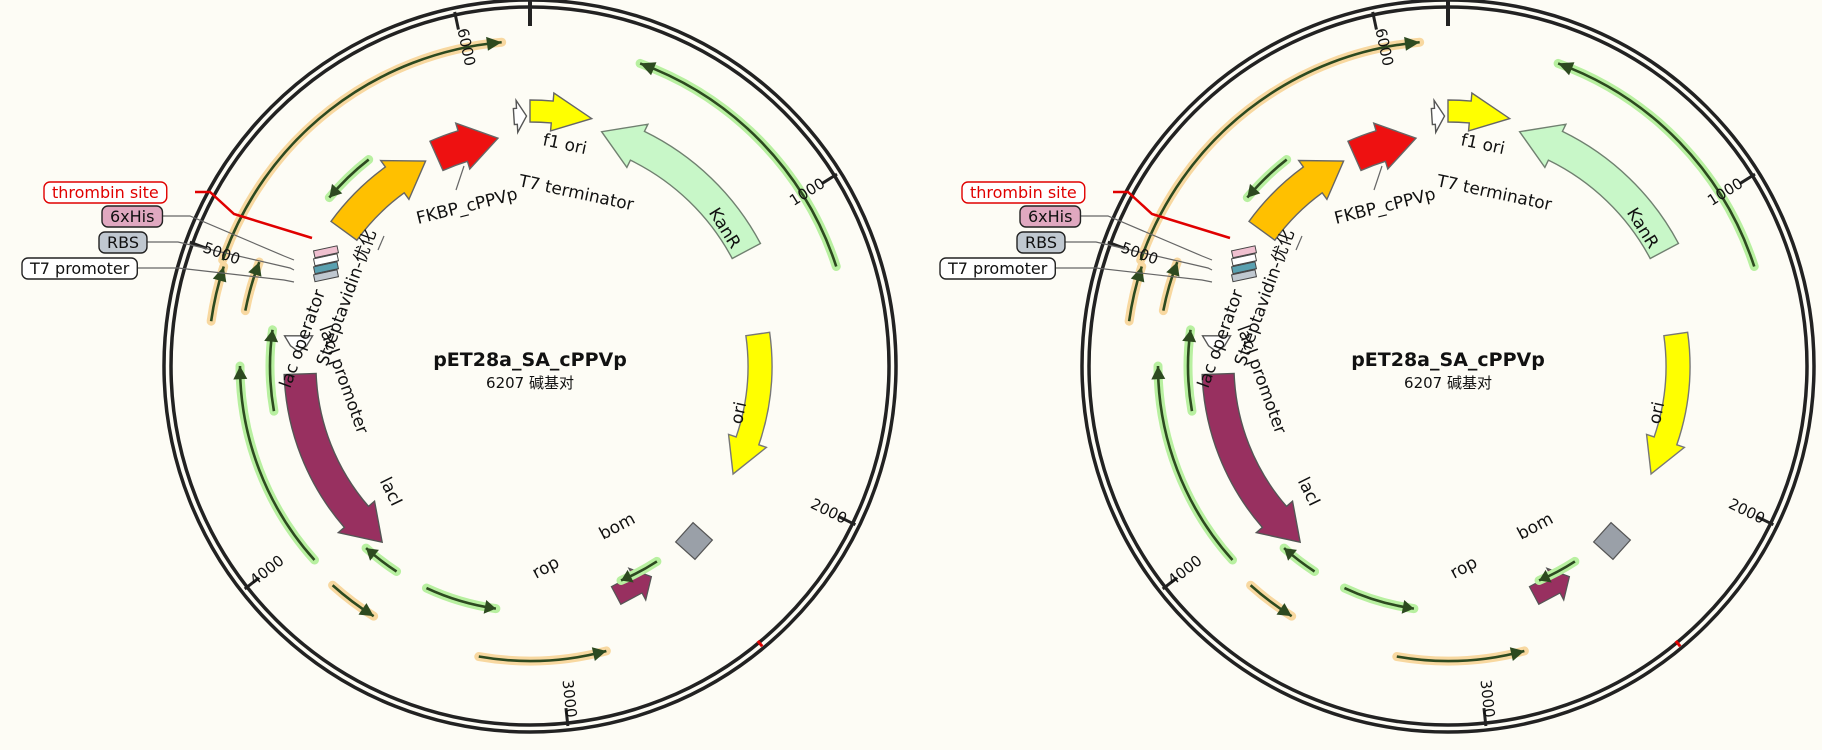 This screenshot has width=1822, height=750. I want to click on callout-6xhis: 6xHis, so click(1050, 216).